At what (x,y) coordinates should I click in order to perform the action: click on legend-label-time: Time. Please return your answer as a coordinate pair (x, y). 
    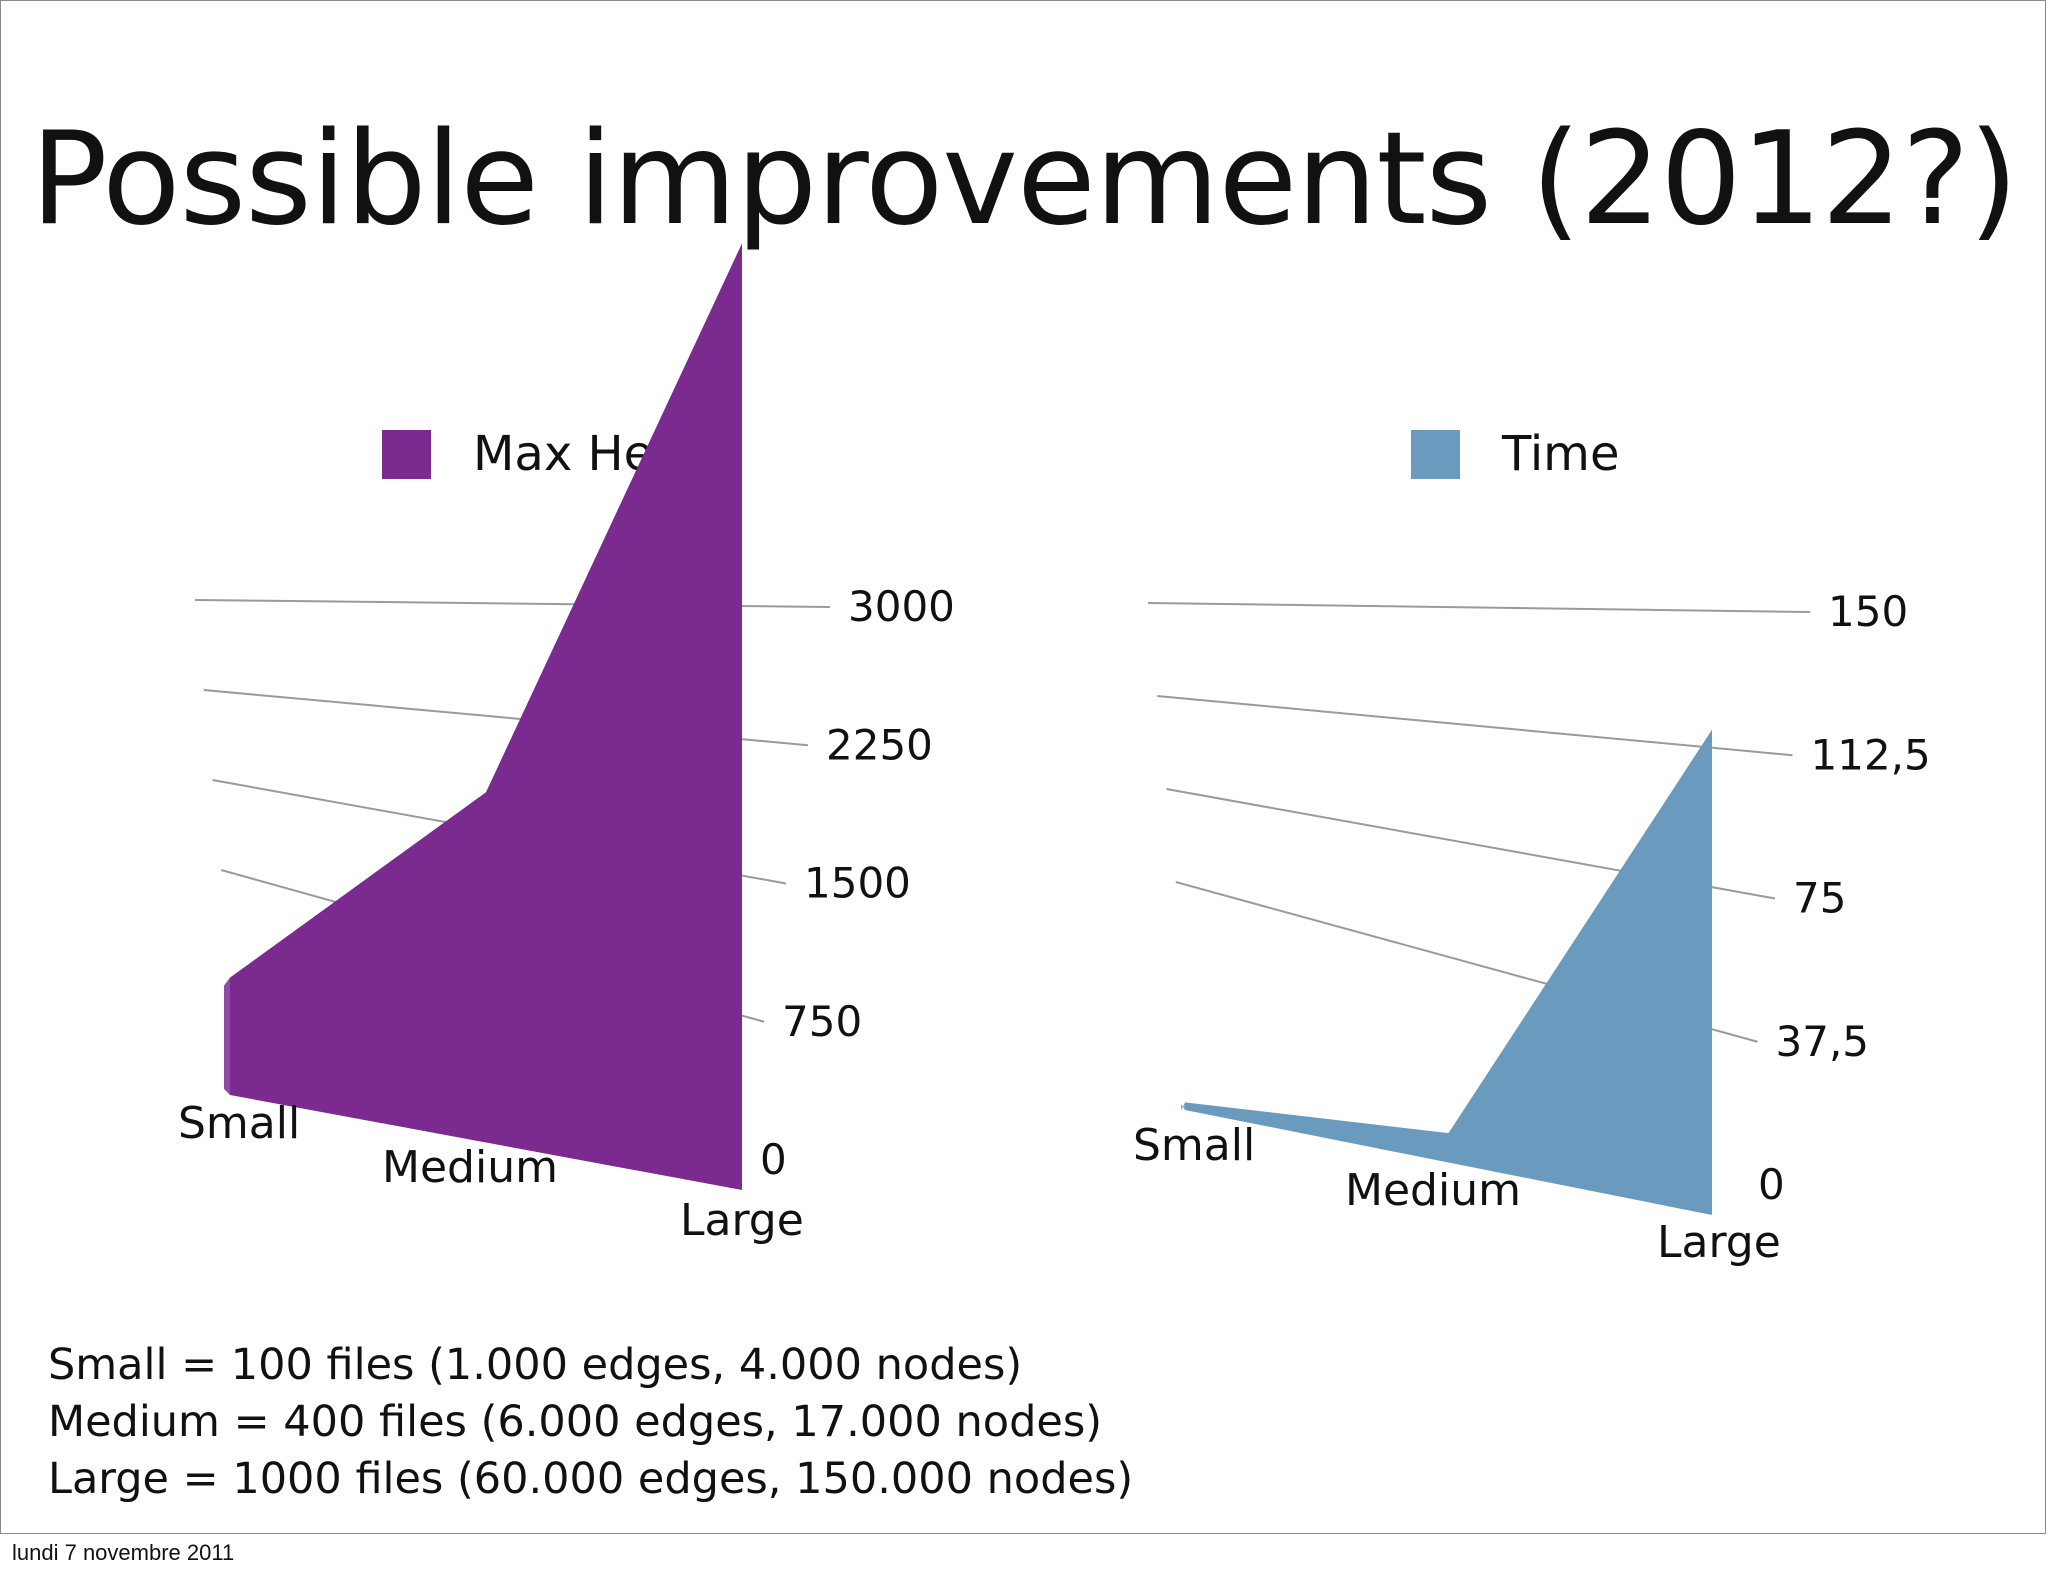
    Looking at the image, I should click on (1561, 454).